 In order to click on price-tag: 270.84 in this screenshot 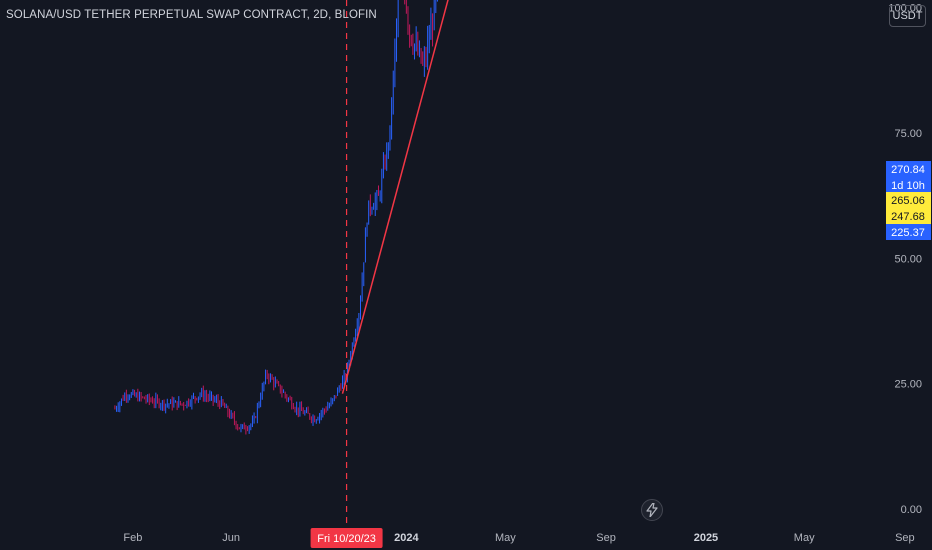, I will do `click(908, 170)`.